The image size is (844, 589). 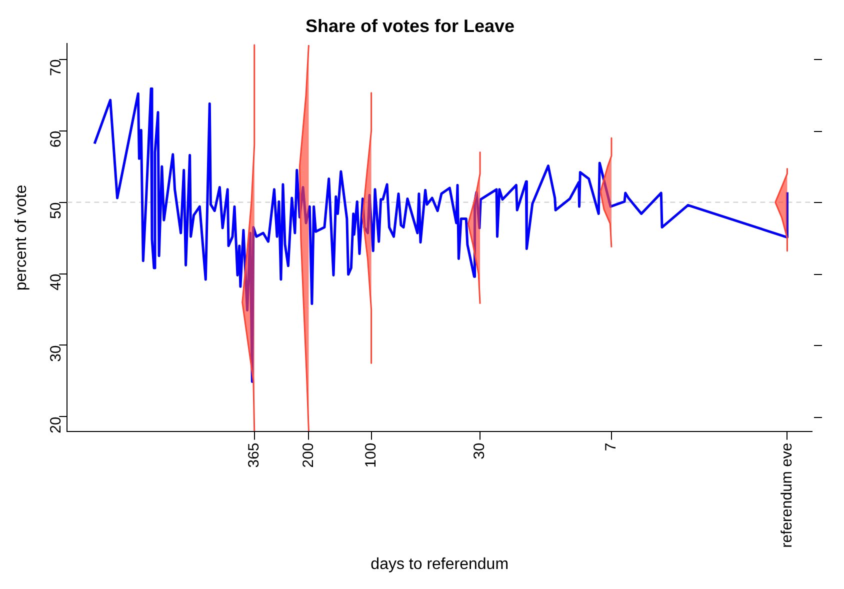 I want to click on x-tick-label: 30, so click(x=479, y=451).